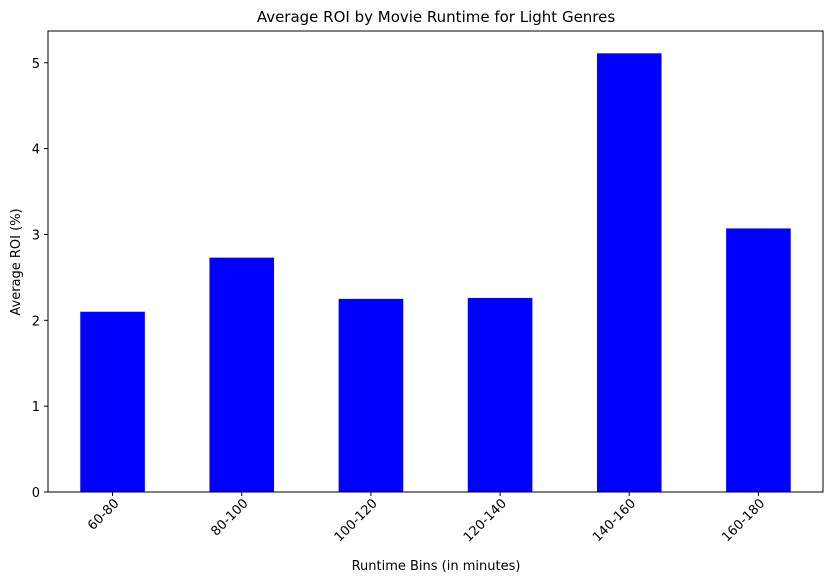 The image size is (833, 582). Describe the element at coordinates (36, 64) in the screenshot. I see `y-tick-label: 5` at that location.